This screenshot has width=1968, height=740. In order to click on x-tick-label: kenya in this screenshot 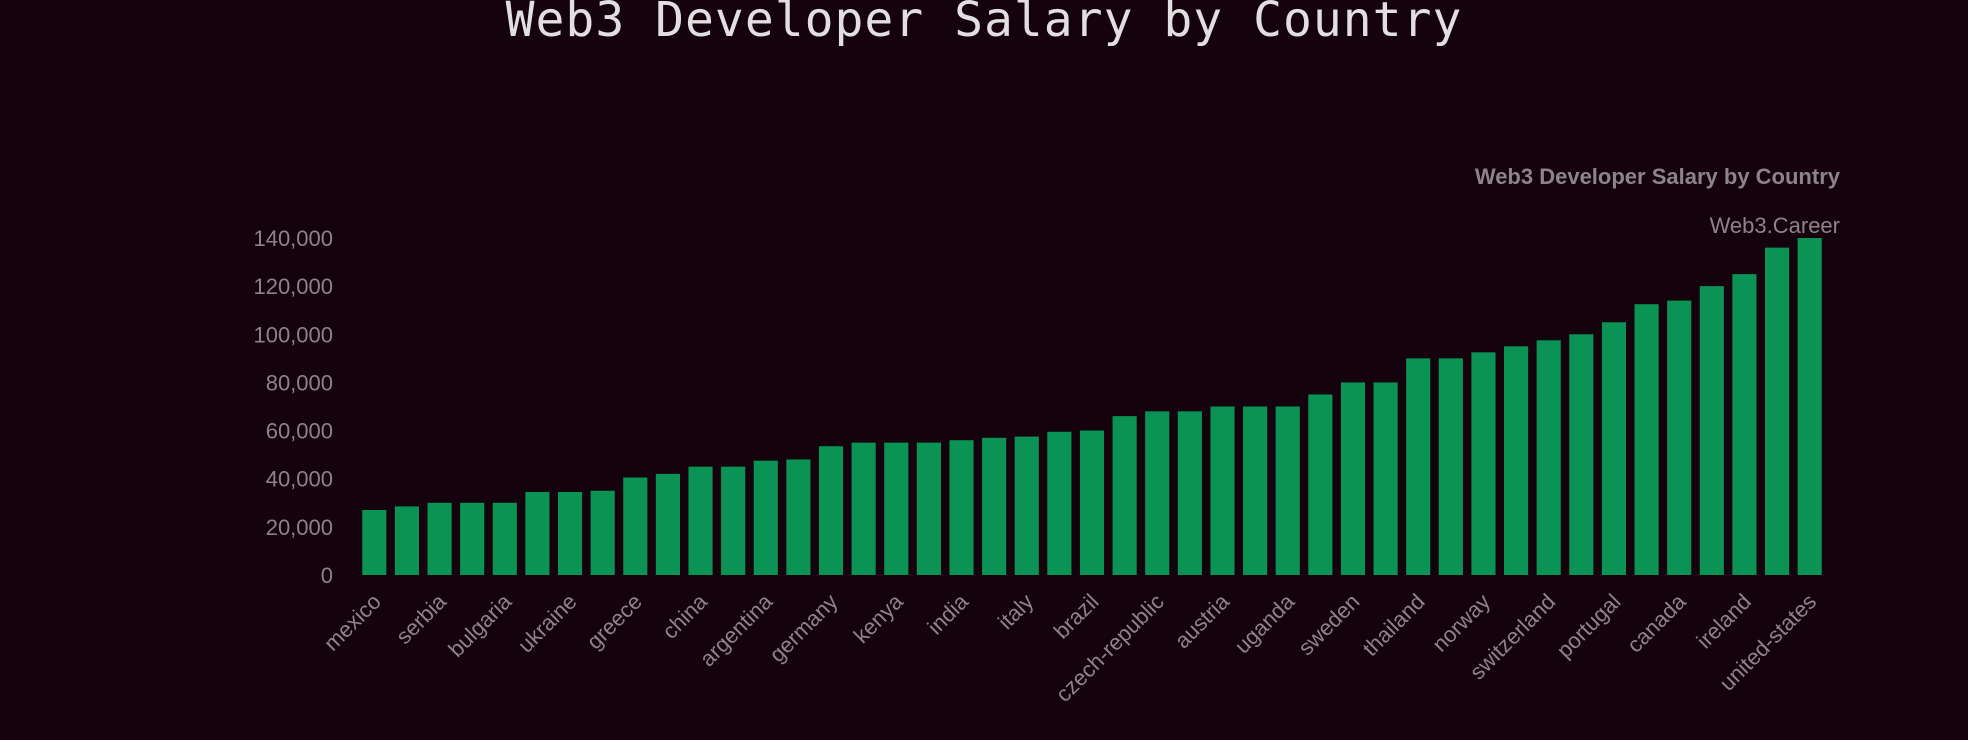, I will do `click(879, 618)`.